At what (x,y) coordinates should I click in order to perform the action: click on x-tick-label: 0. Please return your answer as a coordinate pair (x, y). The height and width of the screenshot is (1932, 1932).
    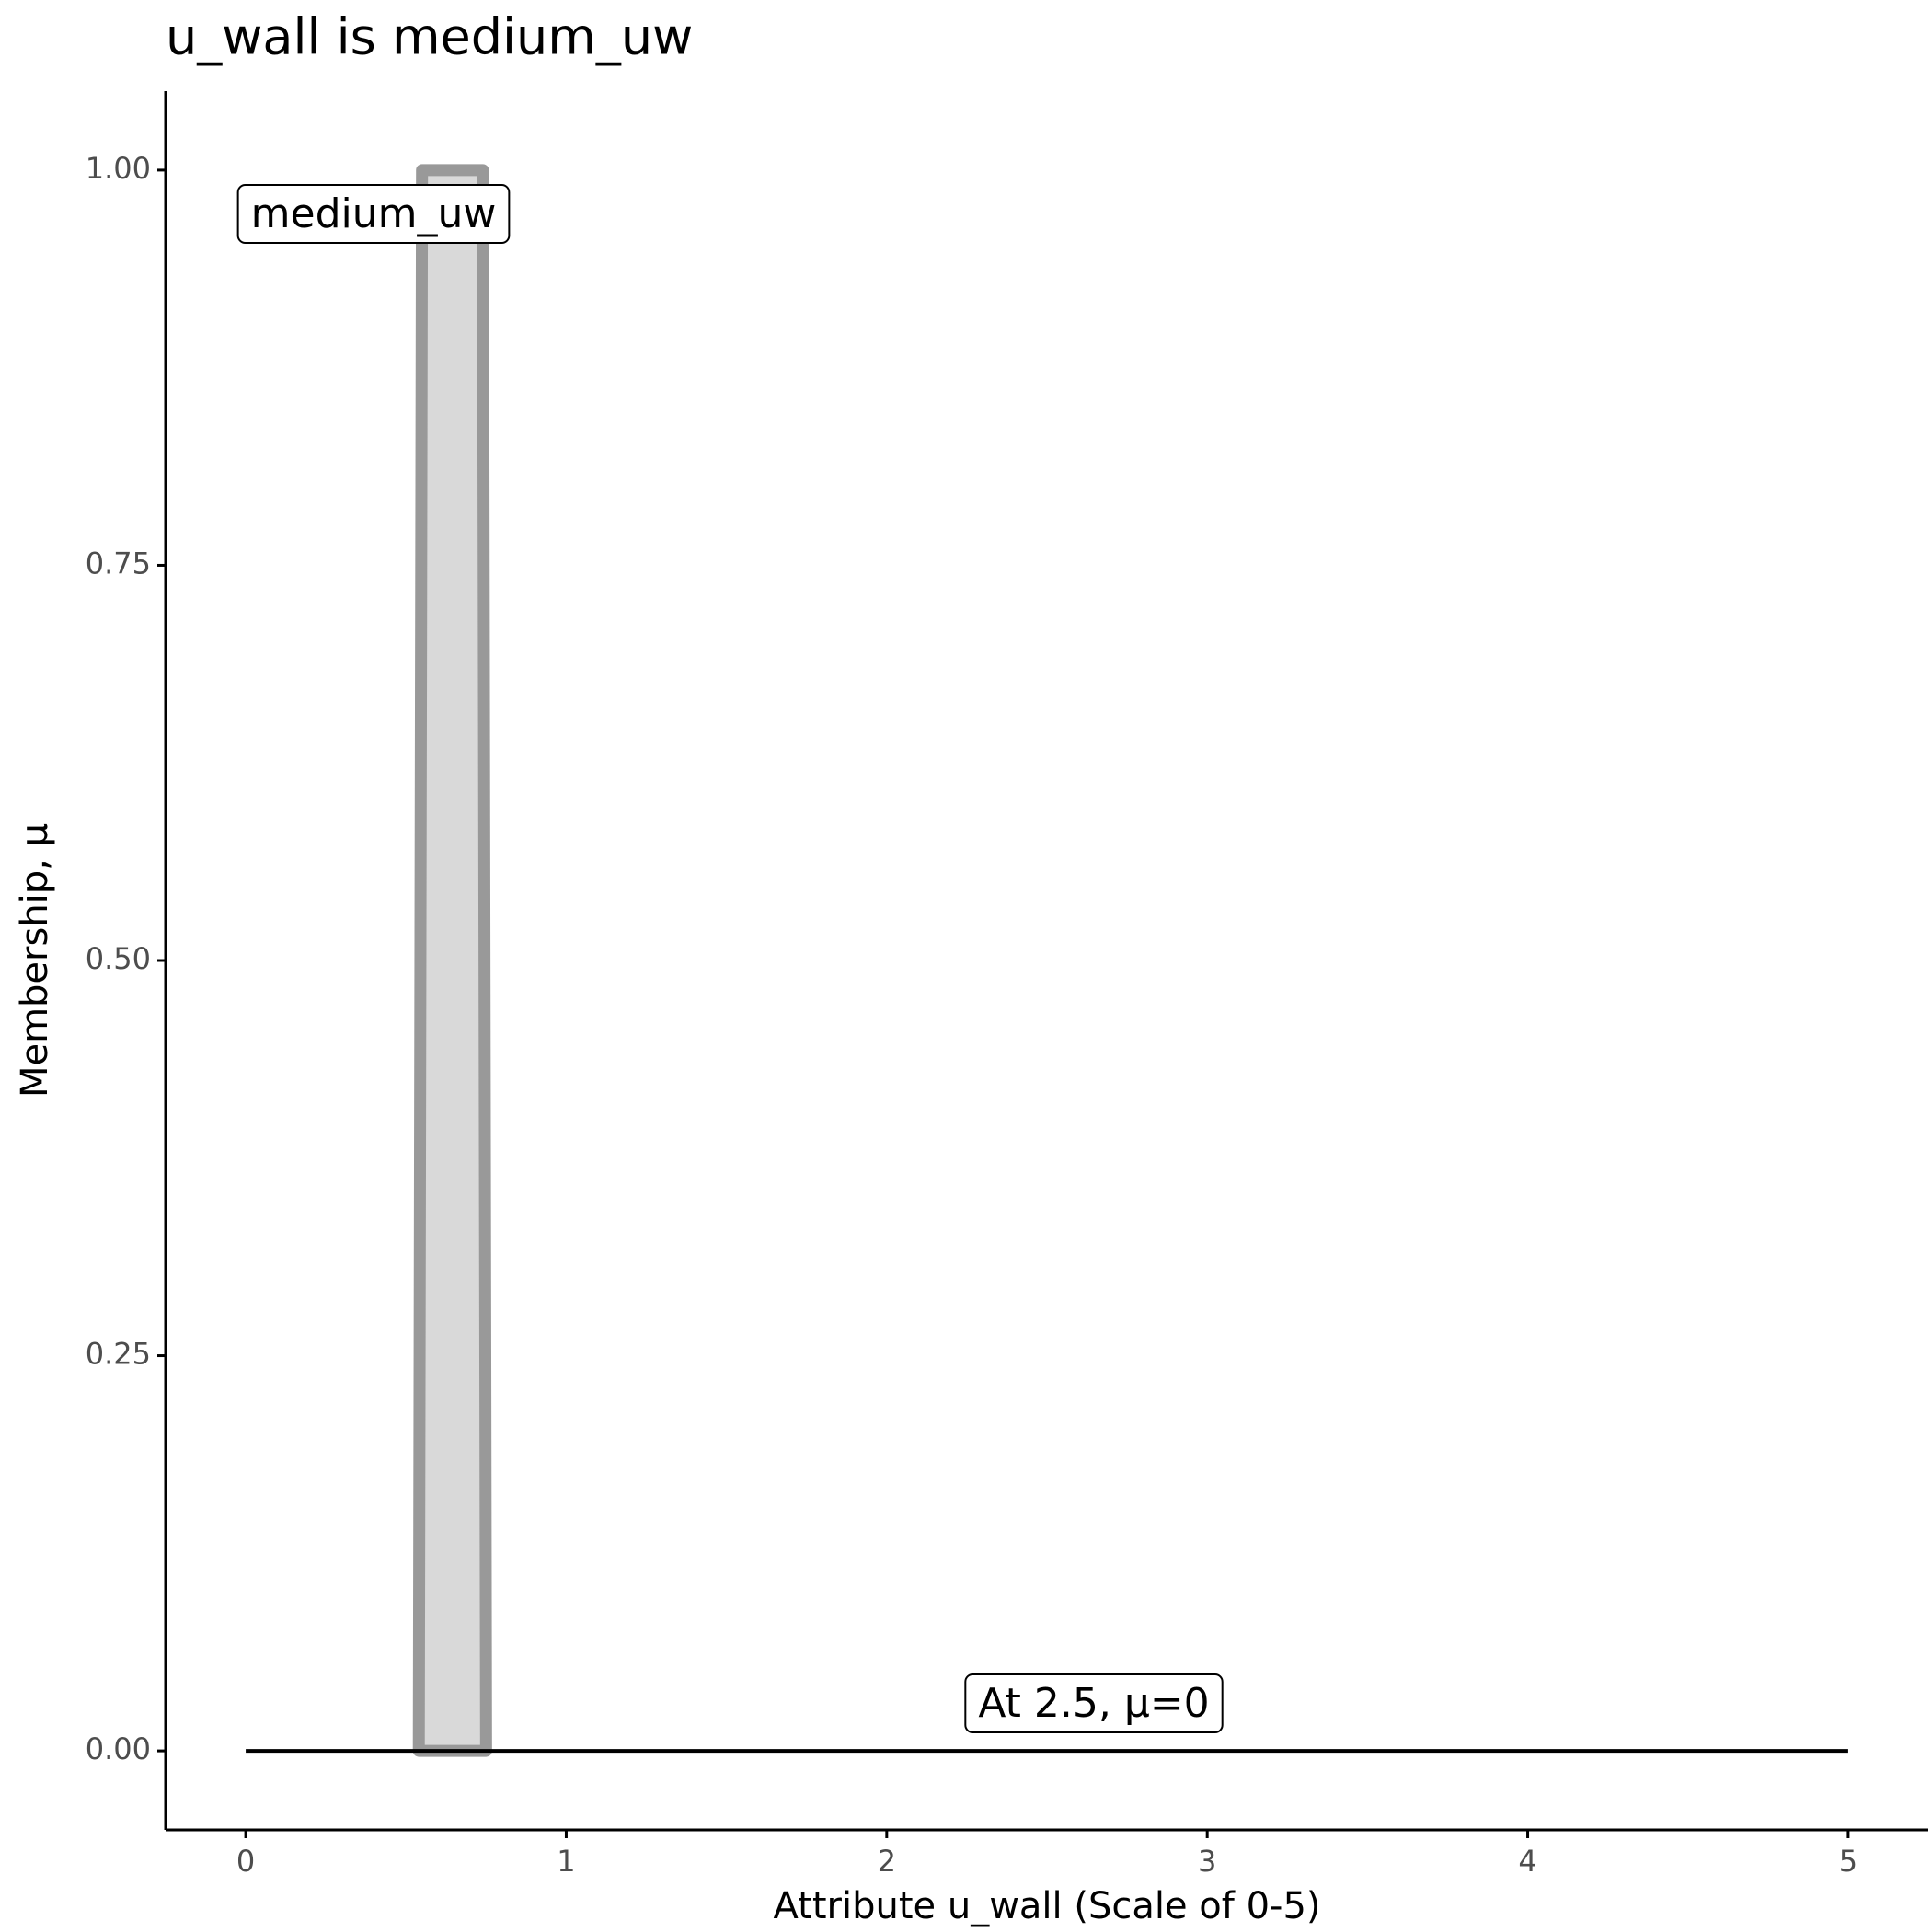
    Looking at the image, I should click on (245, 1861).